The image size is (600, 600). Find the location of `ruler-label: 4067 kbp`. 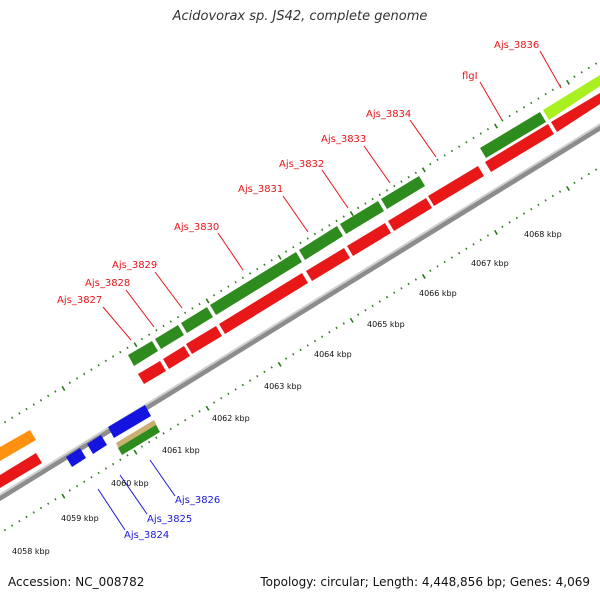

ruler-label: 4067 kbp is located at coordinates (490, 263).